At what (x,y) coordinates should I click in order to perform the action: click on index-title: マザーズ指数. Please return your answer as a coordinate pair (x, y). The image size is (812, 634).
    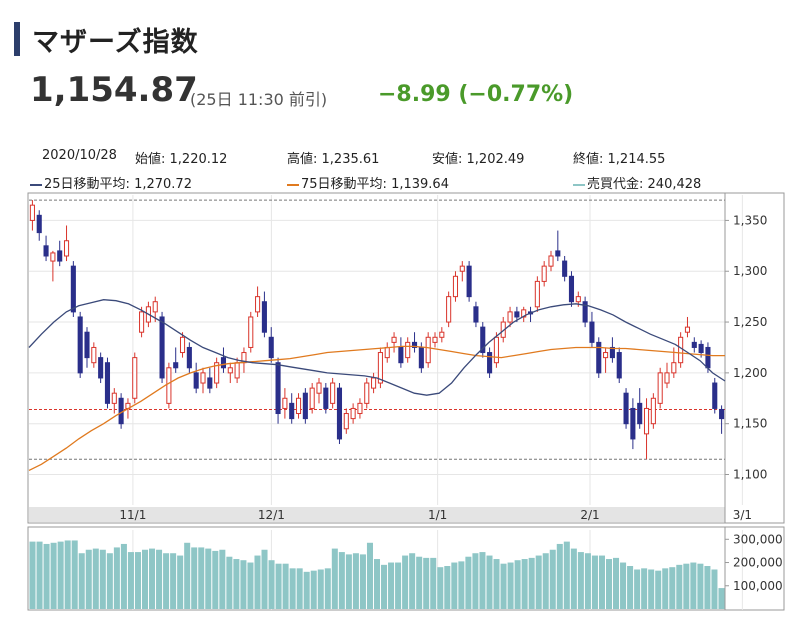
    Looking at the image, I should click on (115, 42).